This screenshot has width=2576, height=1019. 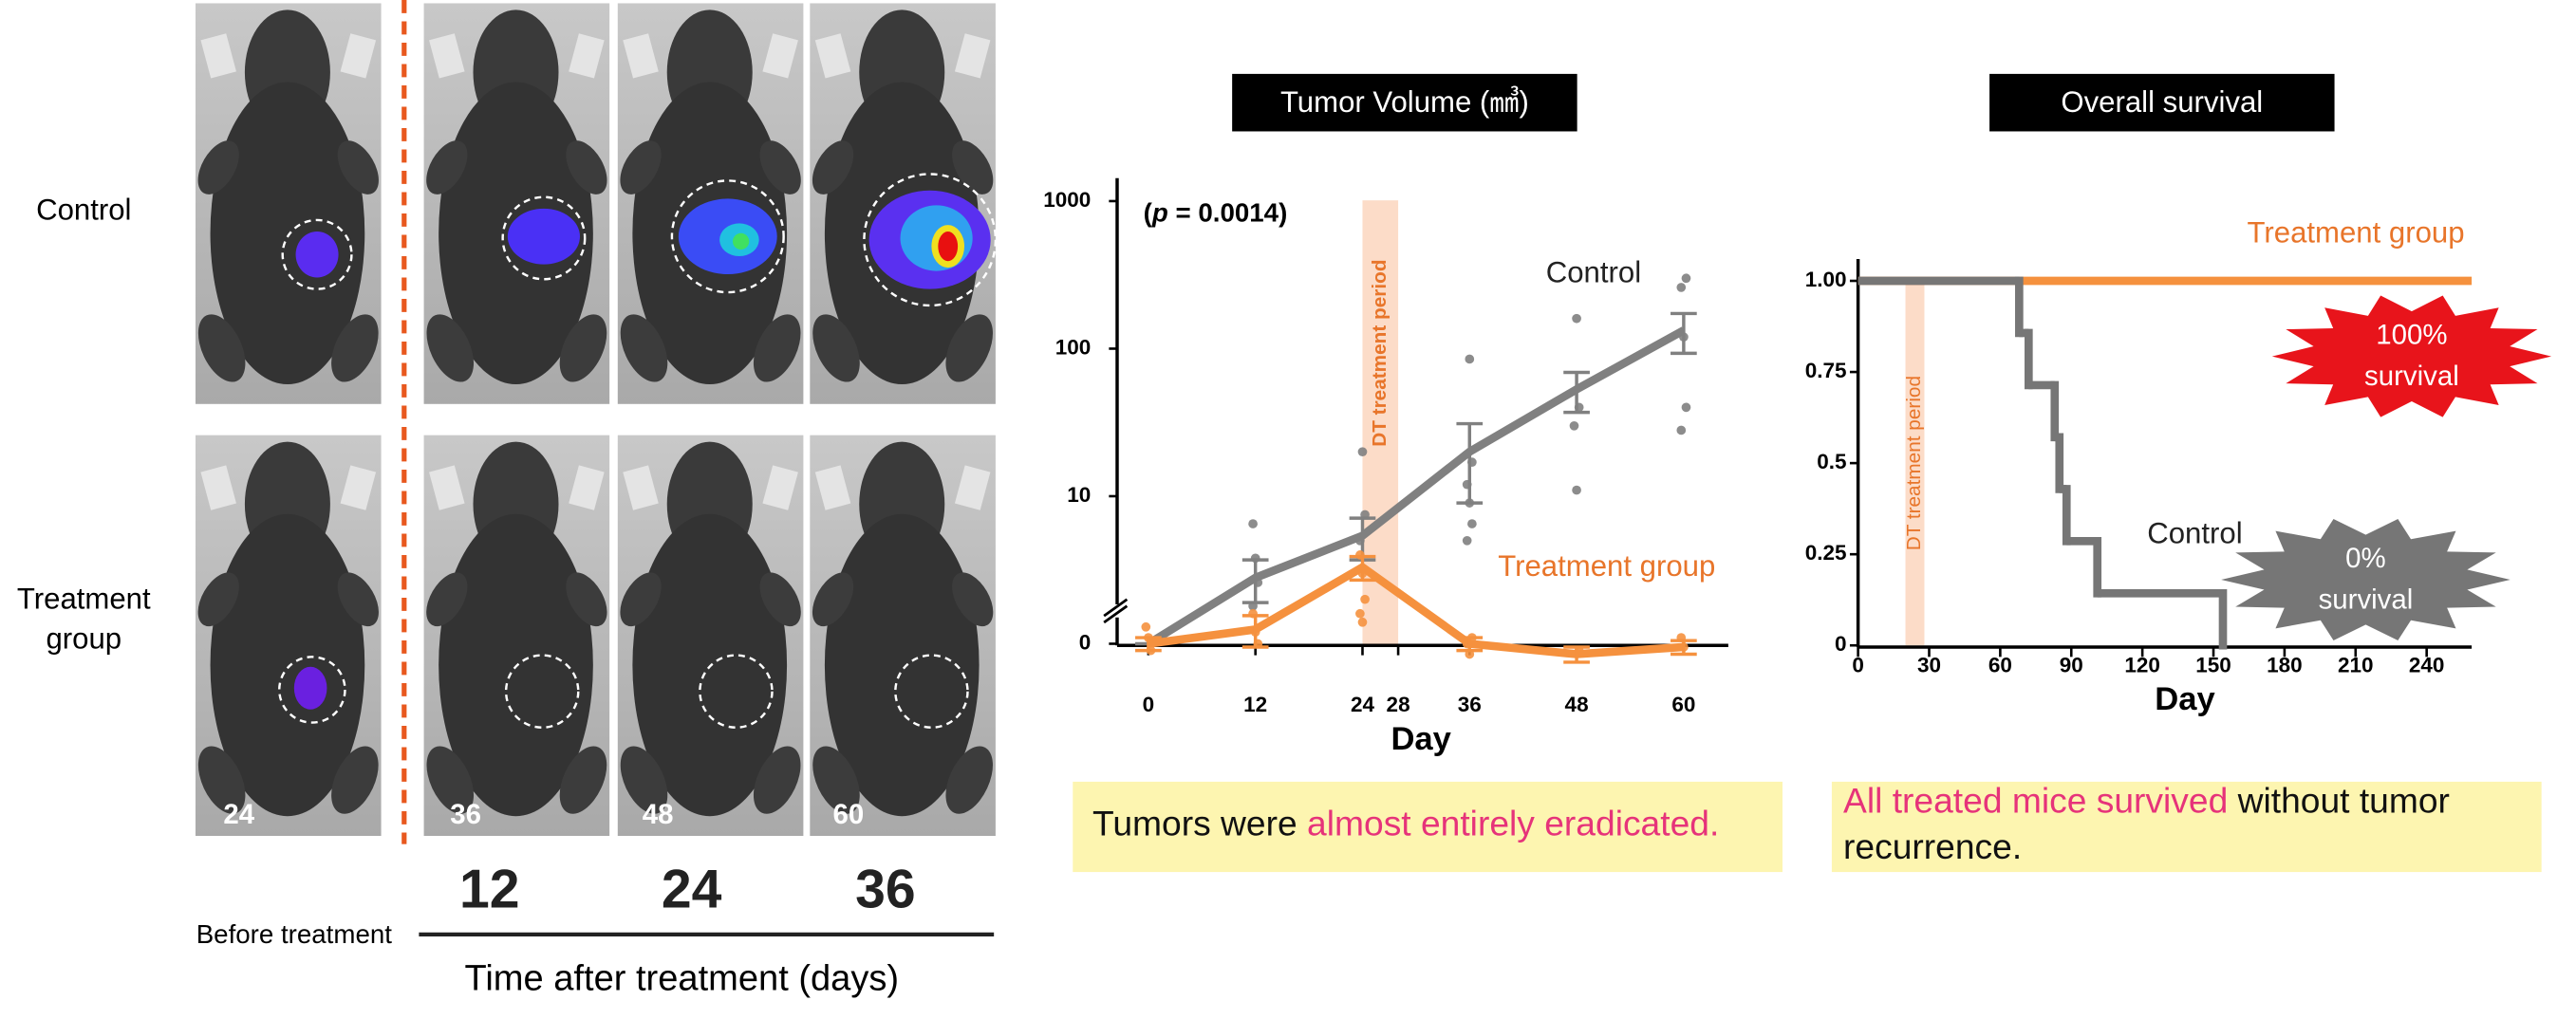 What do you see at coordinates (2162, 102) in the screenshot?
I see `chart-title: Overall survival` at bounding box center [2162, 102].